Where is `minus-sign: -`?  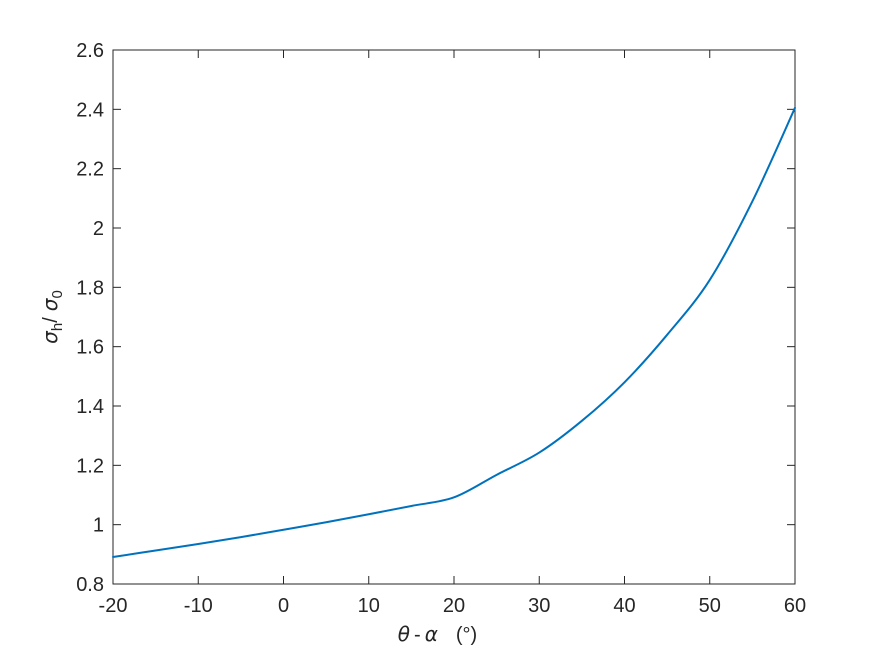 minus-sign: - is located at coordinates (417, 635).